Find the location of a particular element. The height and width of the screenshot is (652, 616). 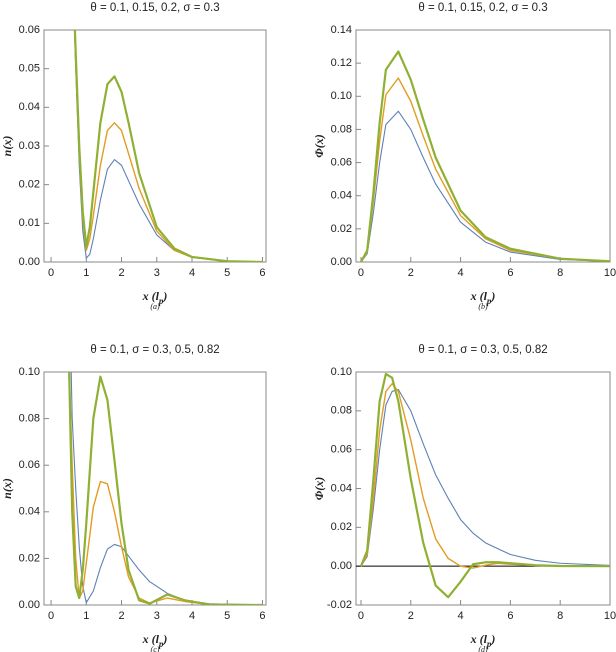

caption: (a) is located at coordinates (155, 306).